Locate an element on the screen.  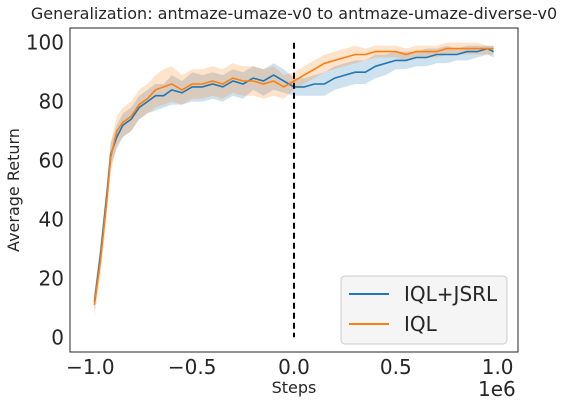
y-tick-label: 80 is located at coordinates (51, 102).